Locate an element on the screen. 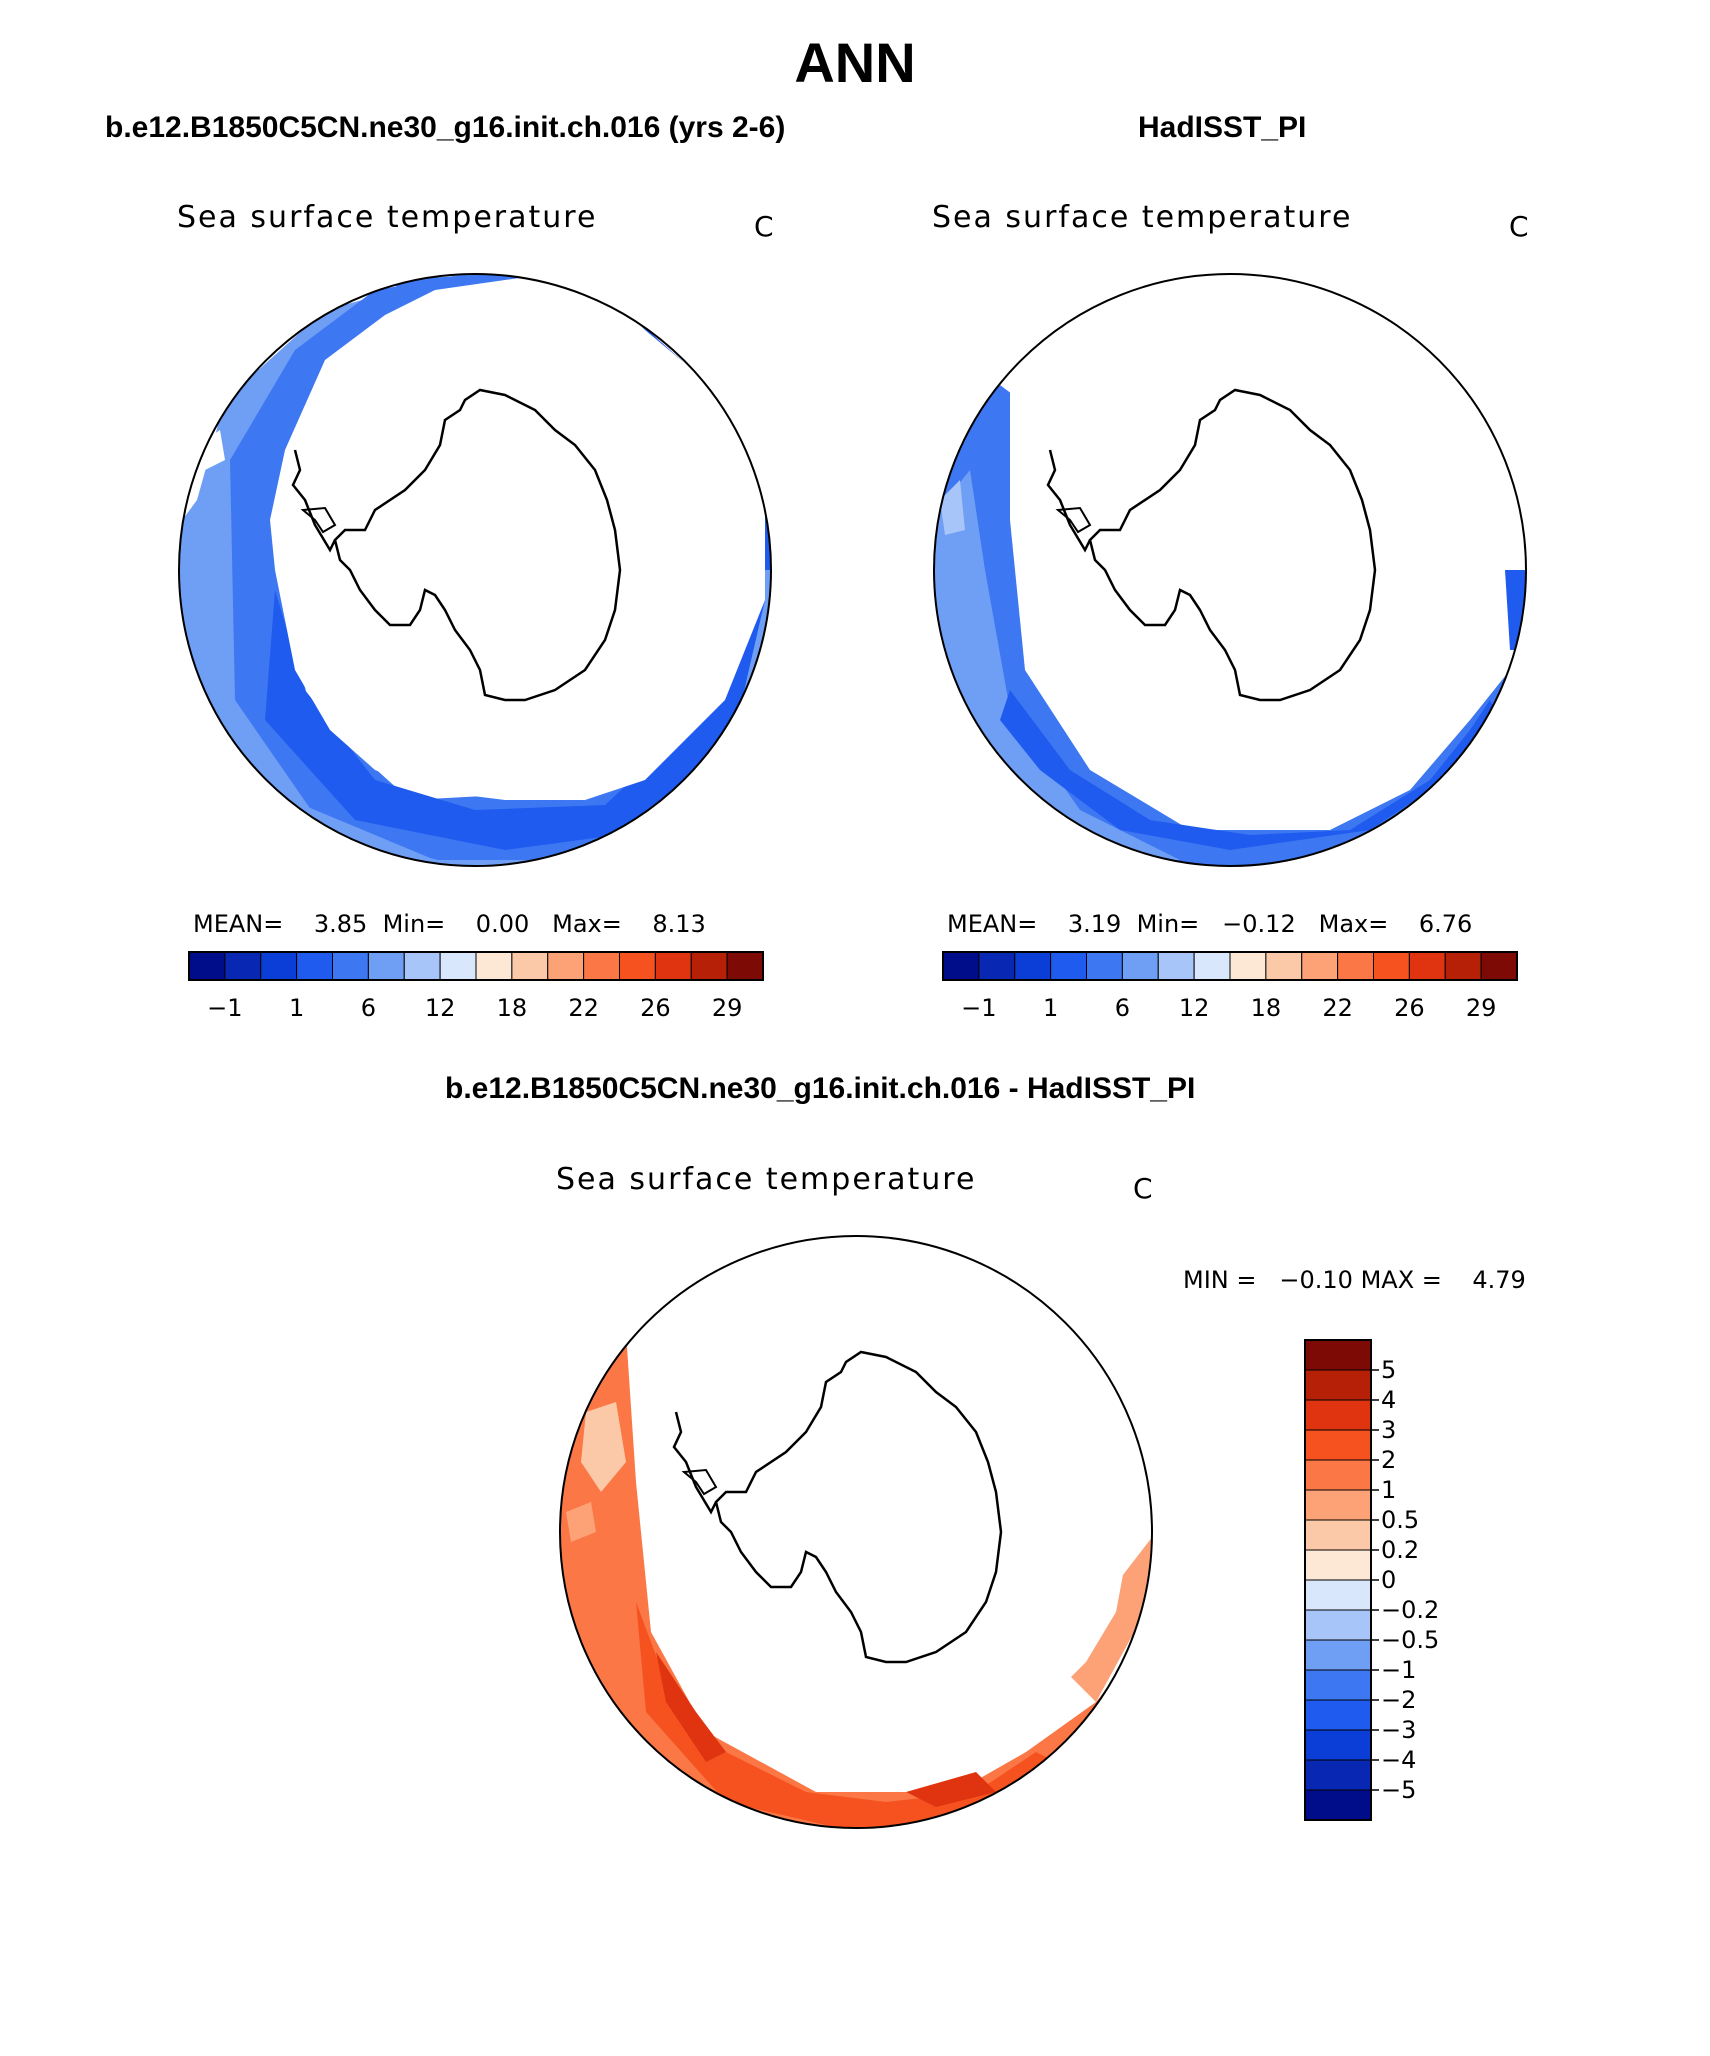  panel2-map is located at coordinates (1230, 570).